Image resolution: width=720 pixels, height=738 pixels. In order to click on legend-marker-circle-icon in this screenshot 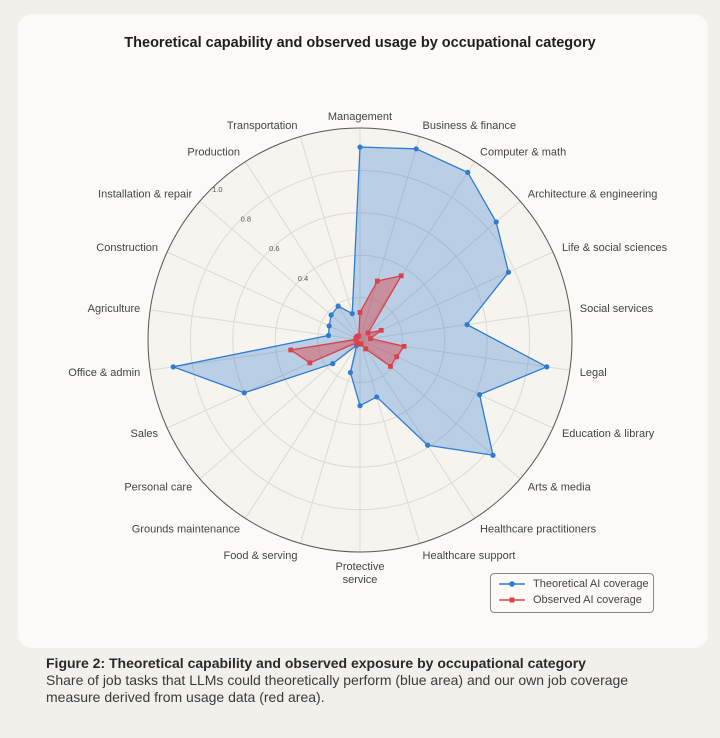, I will do `click(512, 584)`.